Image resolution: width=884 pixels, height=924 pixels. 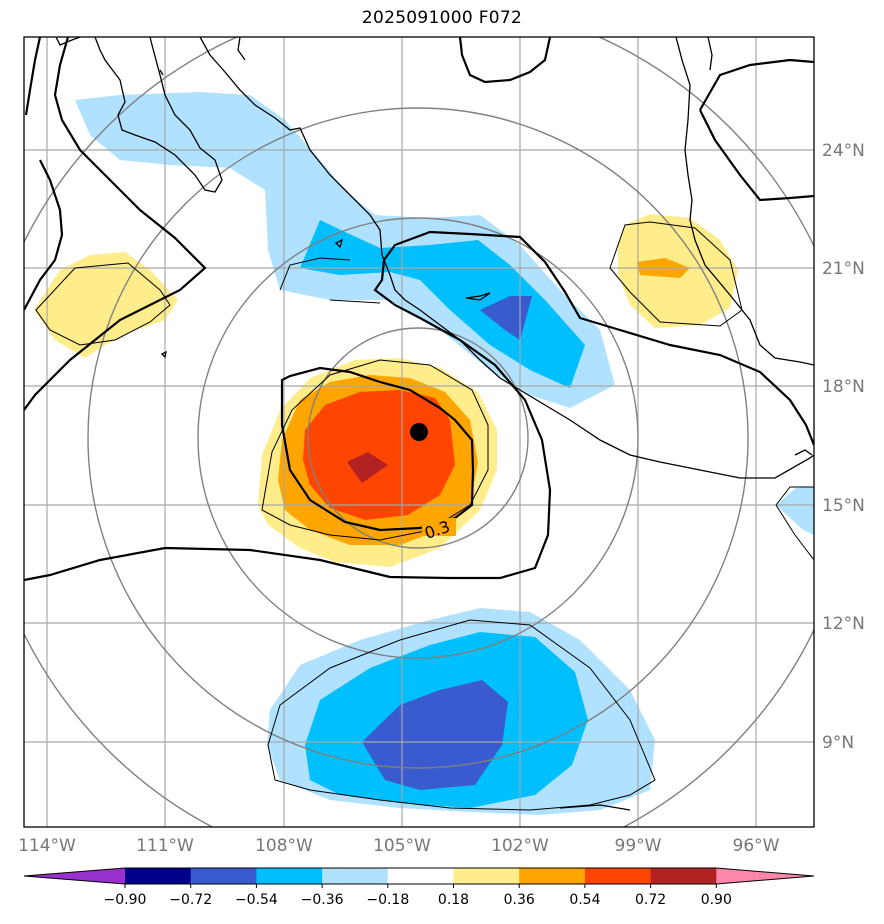 I want to click on lat-label: 12°N, so click(x=843, y=624).